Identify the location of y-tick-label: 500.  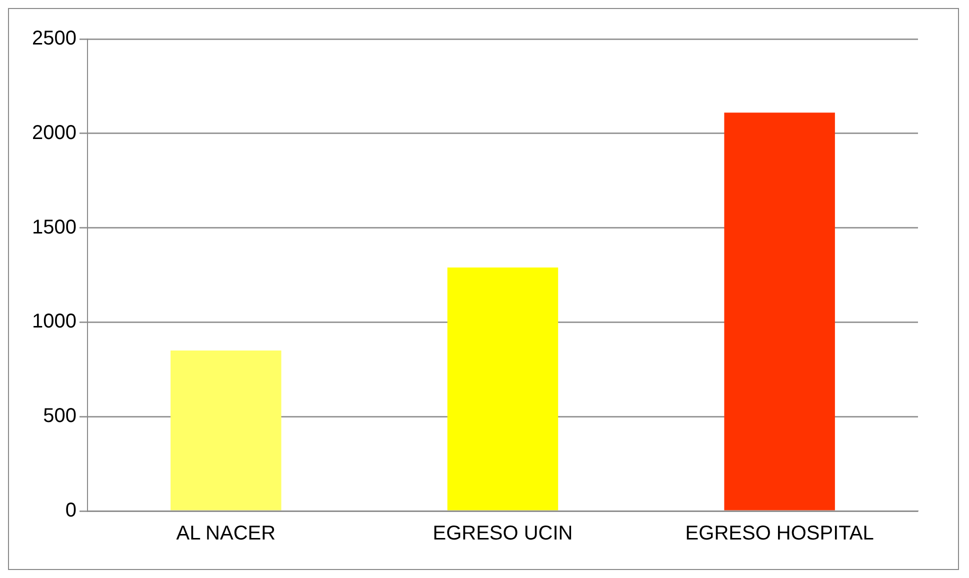
(59, 416).